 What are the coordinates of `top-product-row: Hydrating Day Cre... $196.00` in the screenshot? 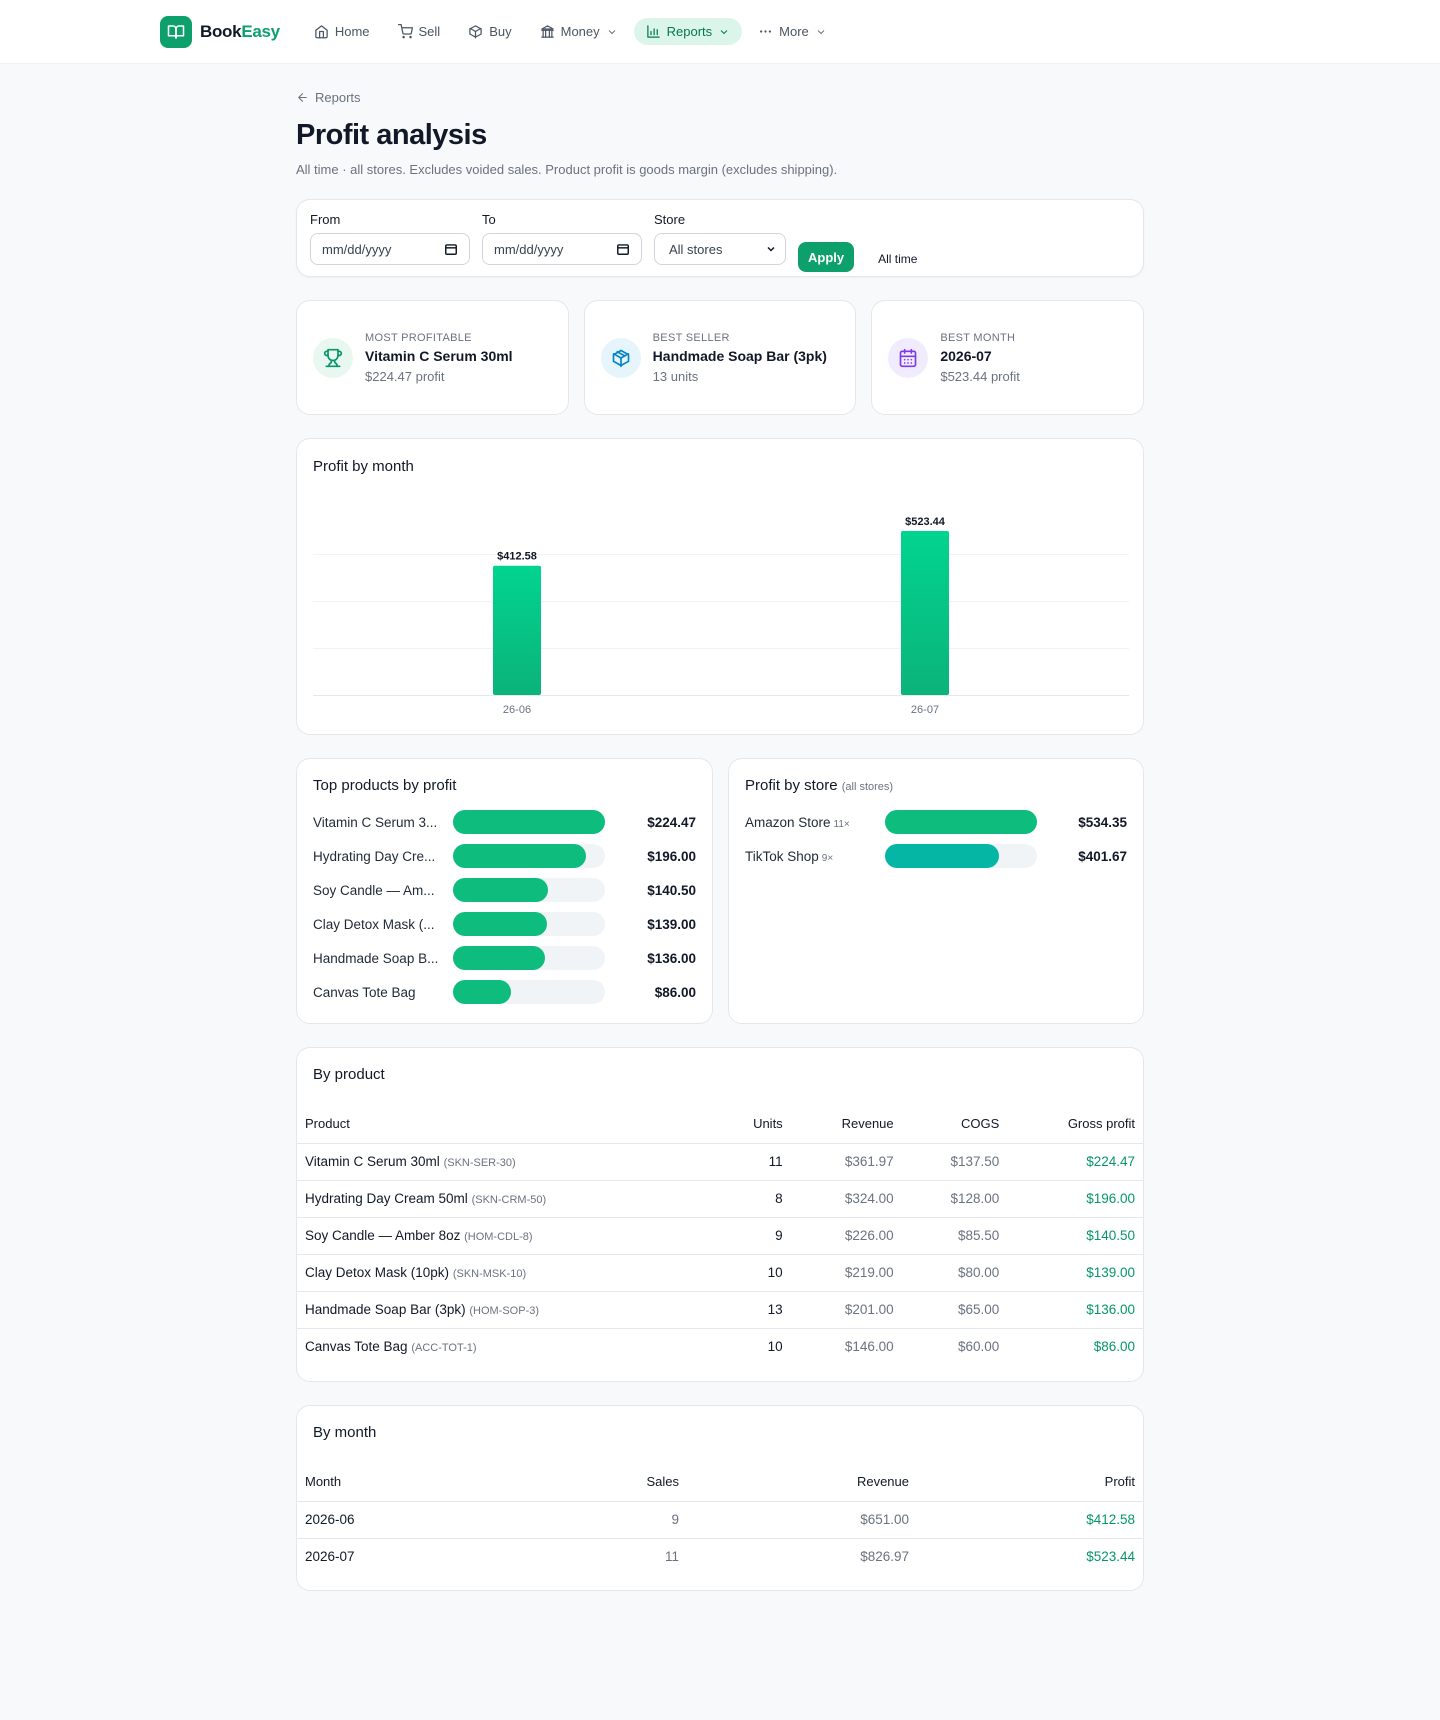 It's located at (504, 856).